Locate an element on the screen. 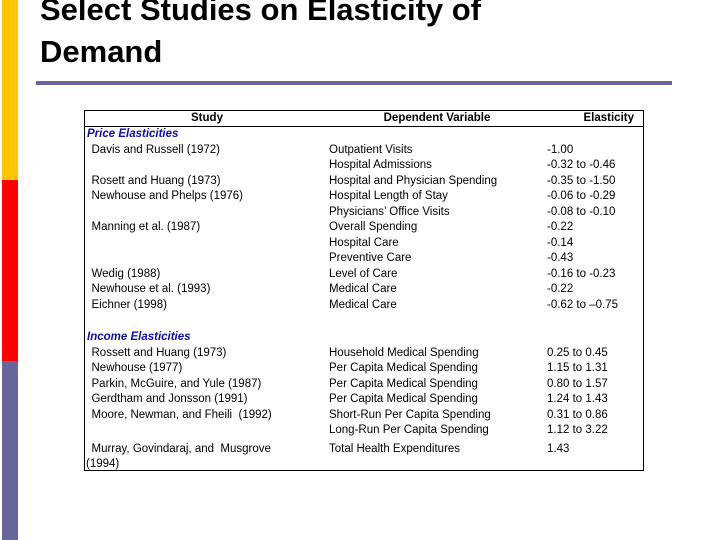 This screenshot has width=720, height=540. elasticity-cell: -0.32 to -0.46 is located at coordinates (581, 165).